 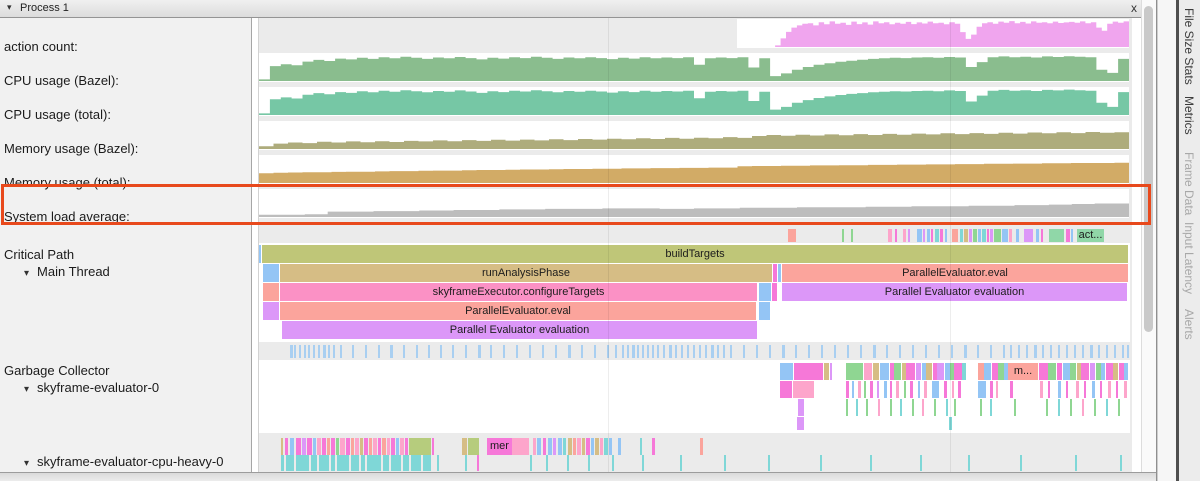 I want to click on close-icon: x, so click(x=1134, y=8).